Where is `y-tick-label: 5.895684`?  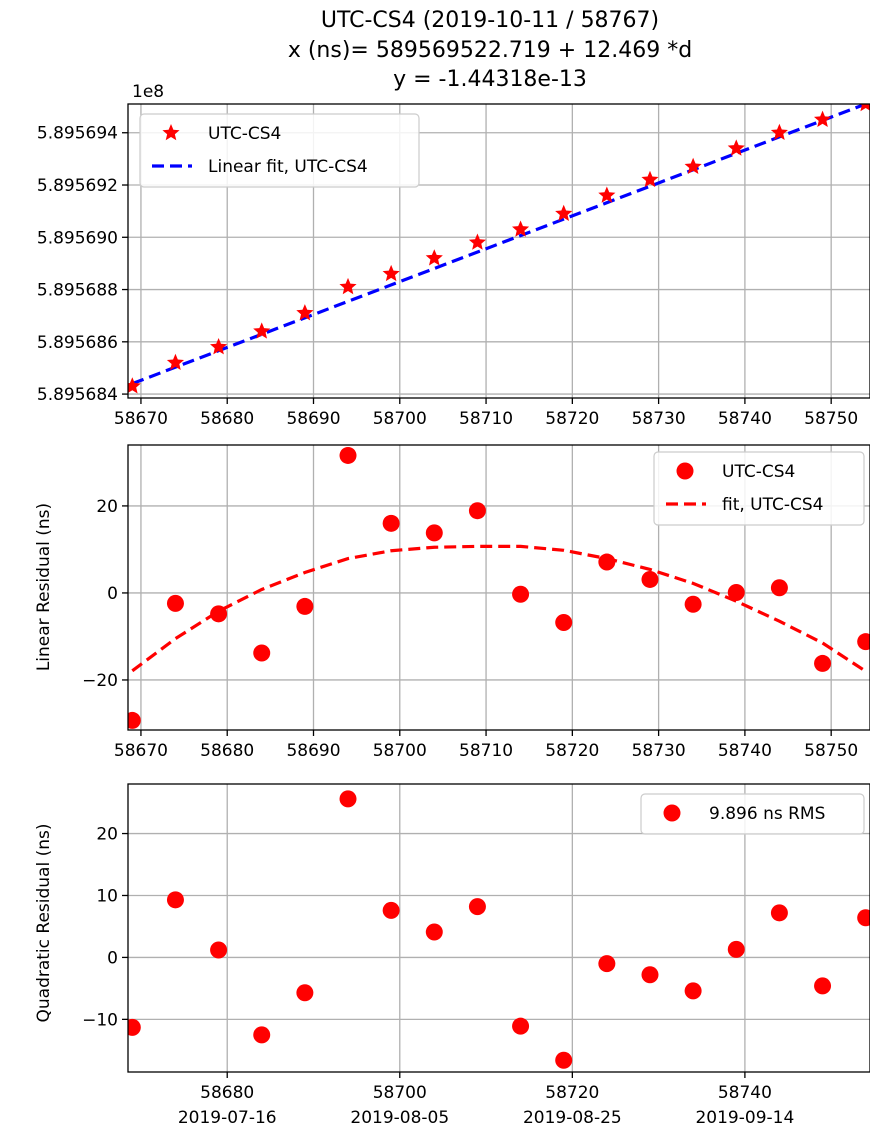 y-tick-label: 5.895684 is located at coordinates (77, 395).